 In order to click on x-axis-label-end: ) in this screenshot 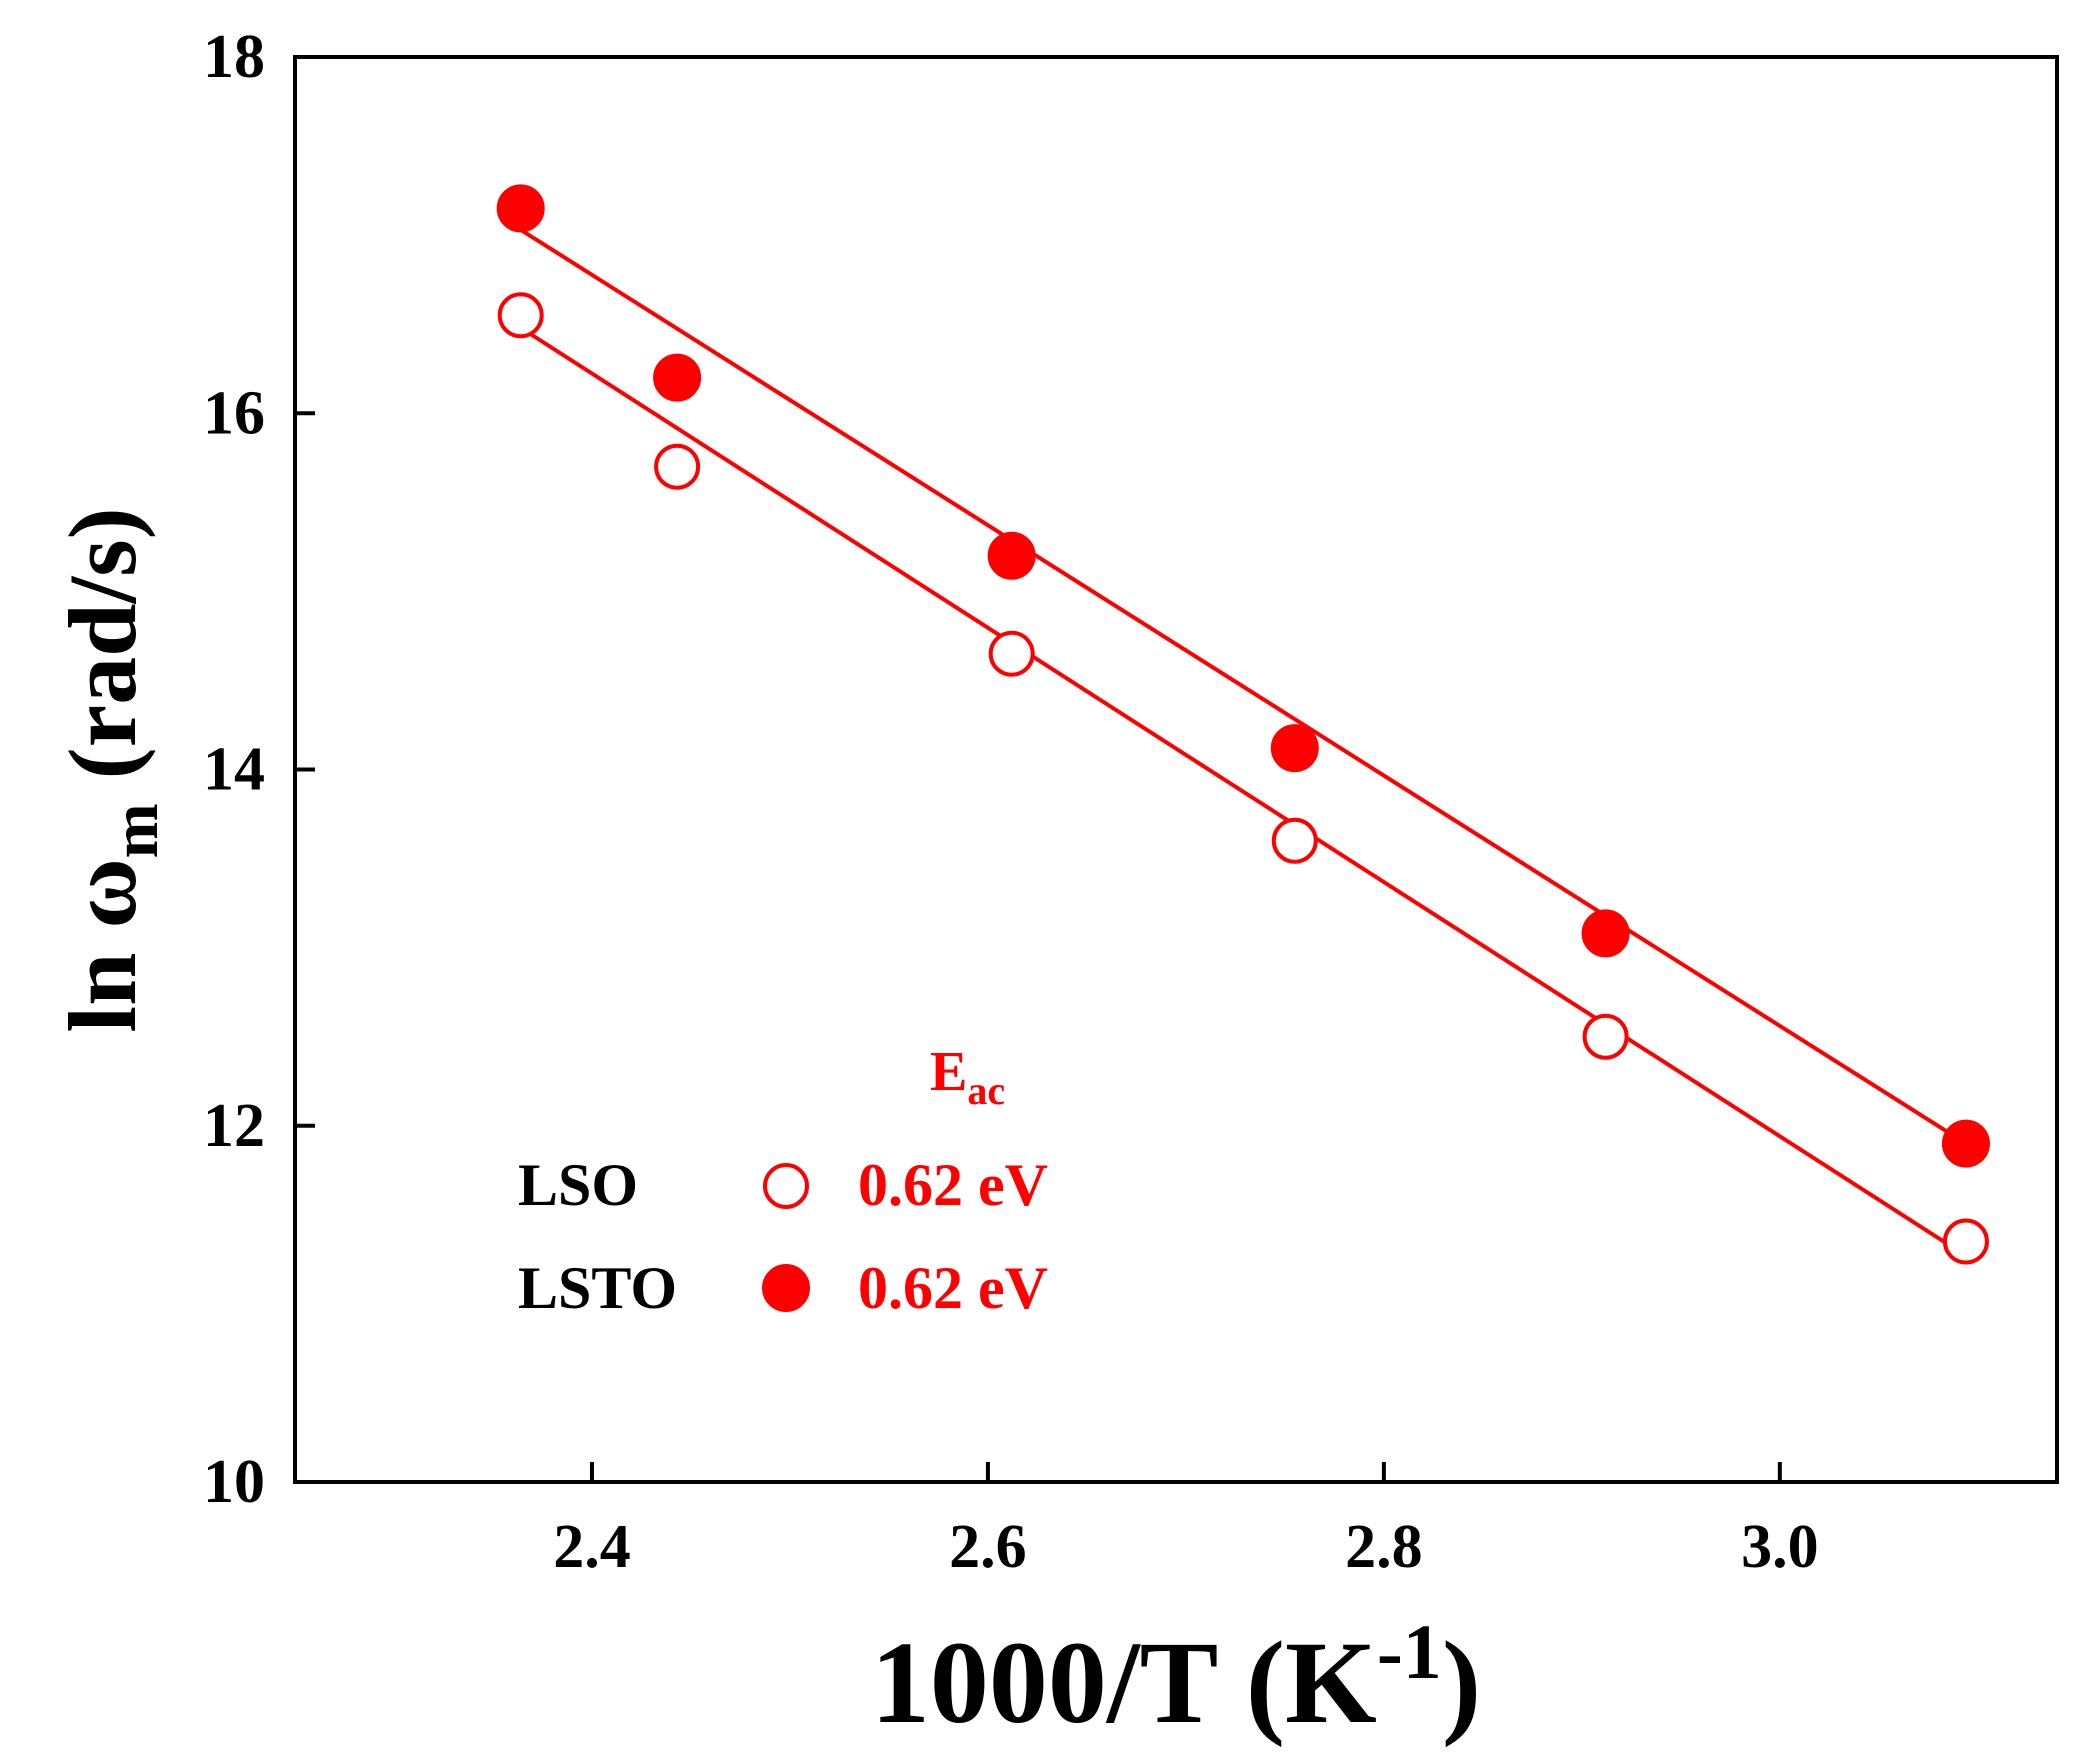, I will do `click(1461, 1682)`.